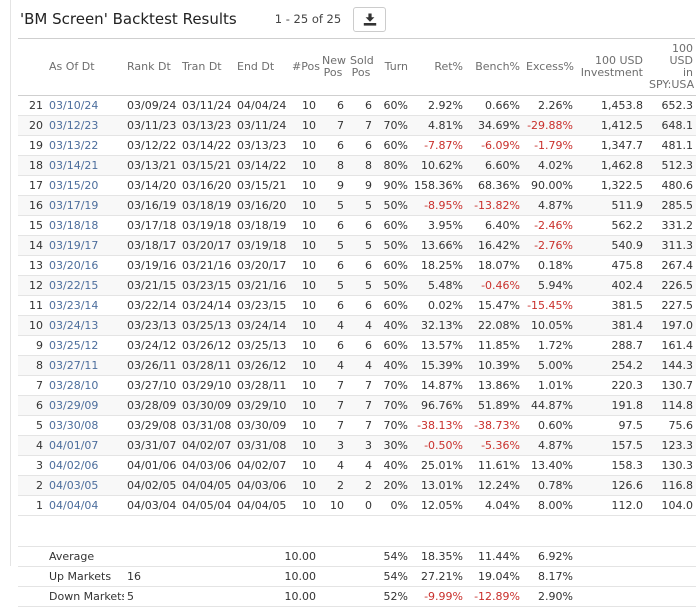  I want to click on column-header-end: End Dt, so click(261, 67).